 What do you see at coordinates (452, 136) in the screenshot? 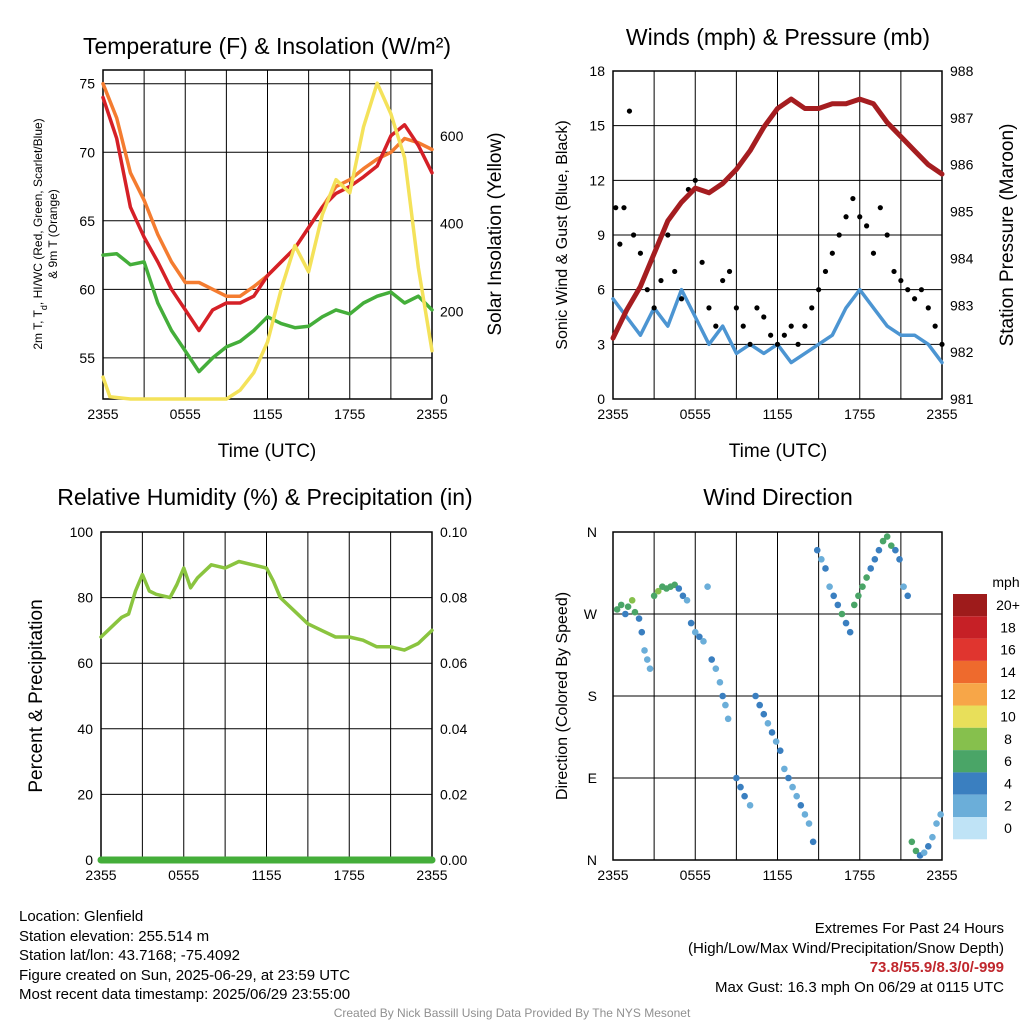
I see `y-tick-label-right: 600` at bounding box center [452, 136].